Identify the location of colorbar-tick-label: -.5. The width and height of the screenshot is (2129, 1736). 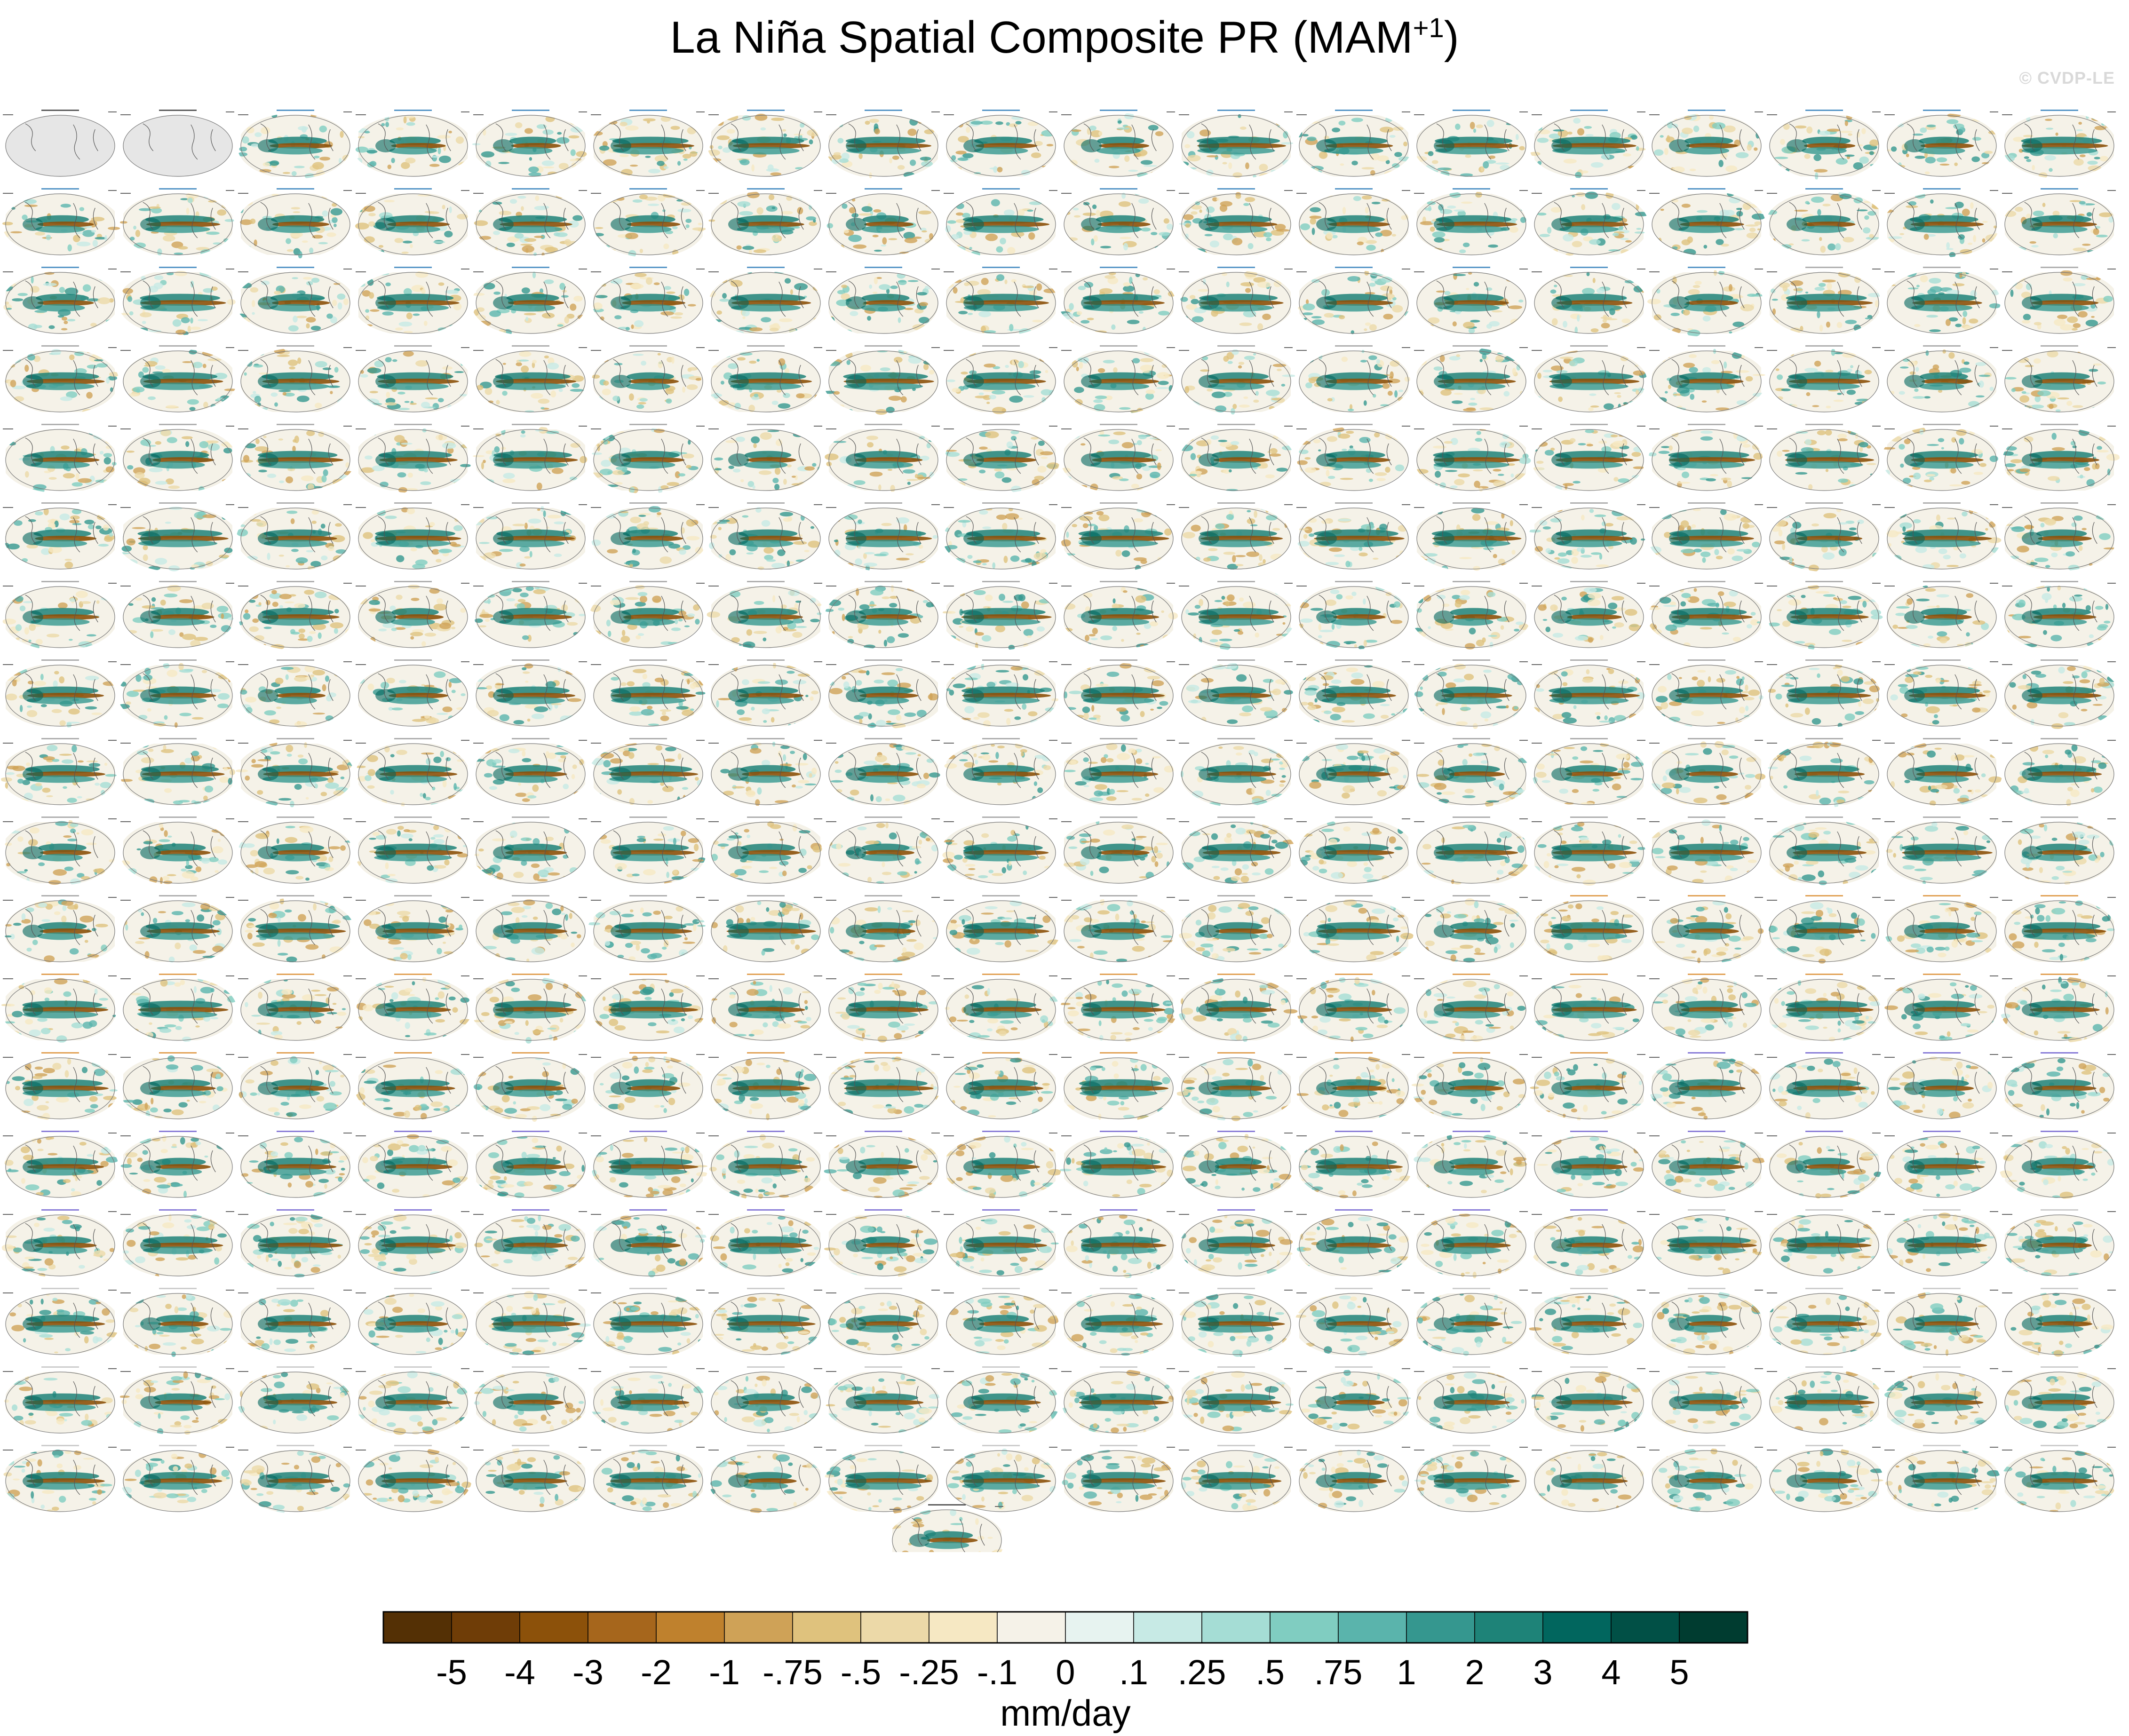
(861, 1672).